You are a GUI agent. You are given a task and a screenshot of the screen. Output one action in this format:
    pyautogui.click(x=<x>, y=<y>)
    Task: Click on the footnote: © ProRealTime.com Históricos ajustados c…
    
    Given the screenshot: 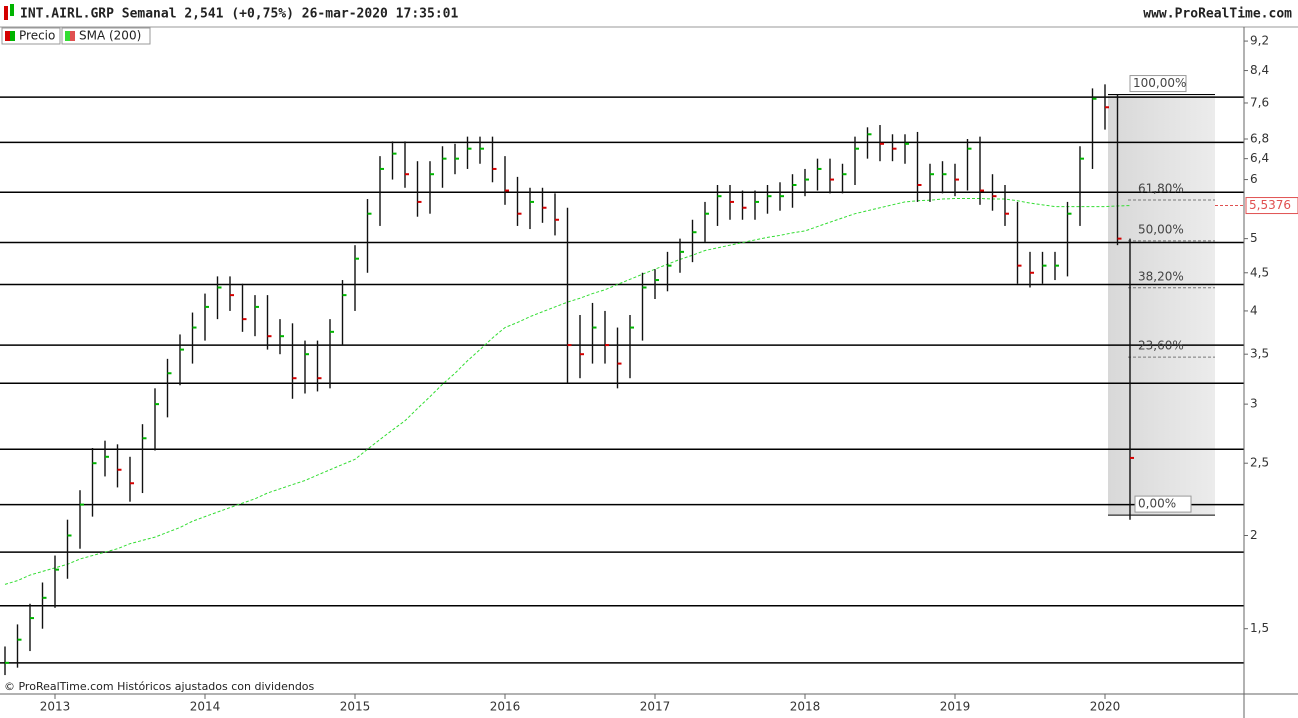 What is the action you would take?
    pyautogui.click(x=159, y=686)
    